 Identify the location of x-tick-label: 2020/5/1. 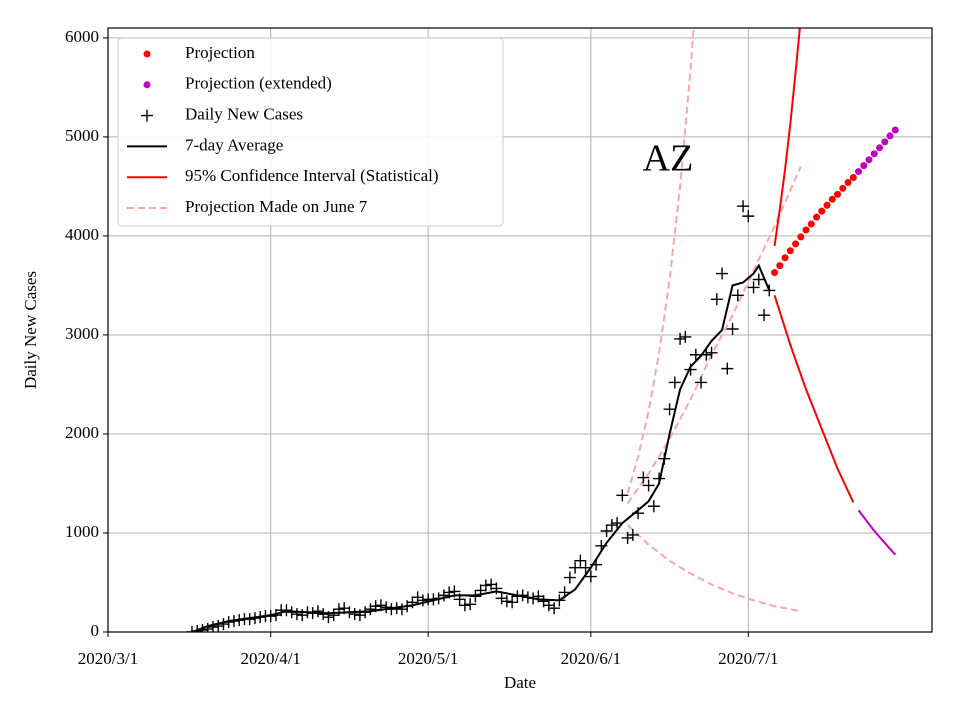
(428, 658).